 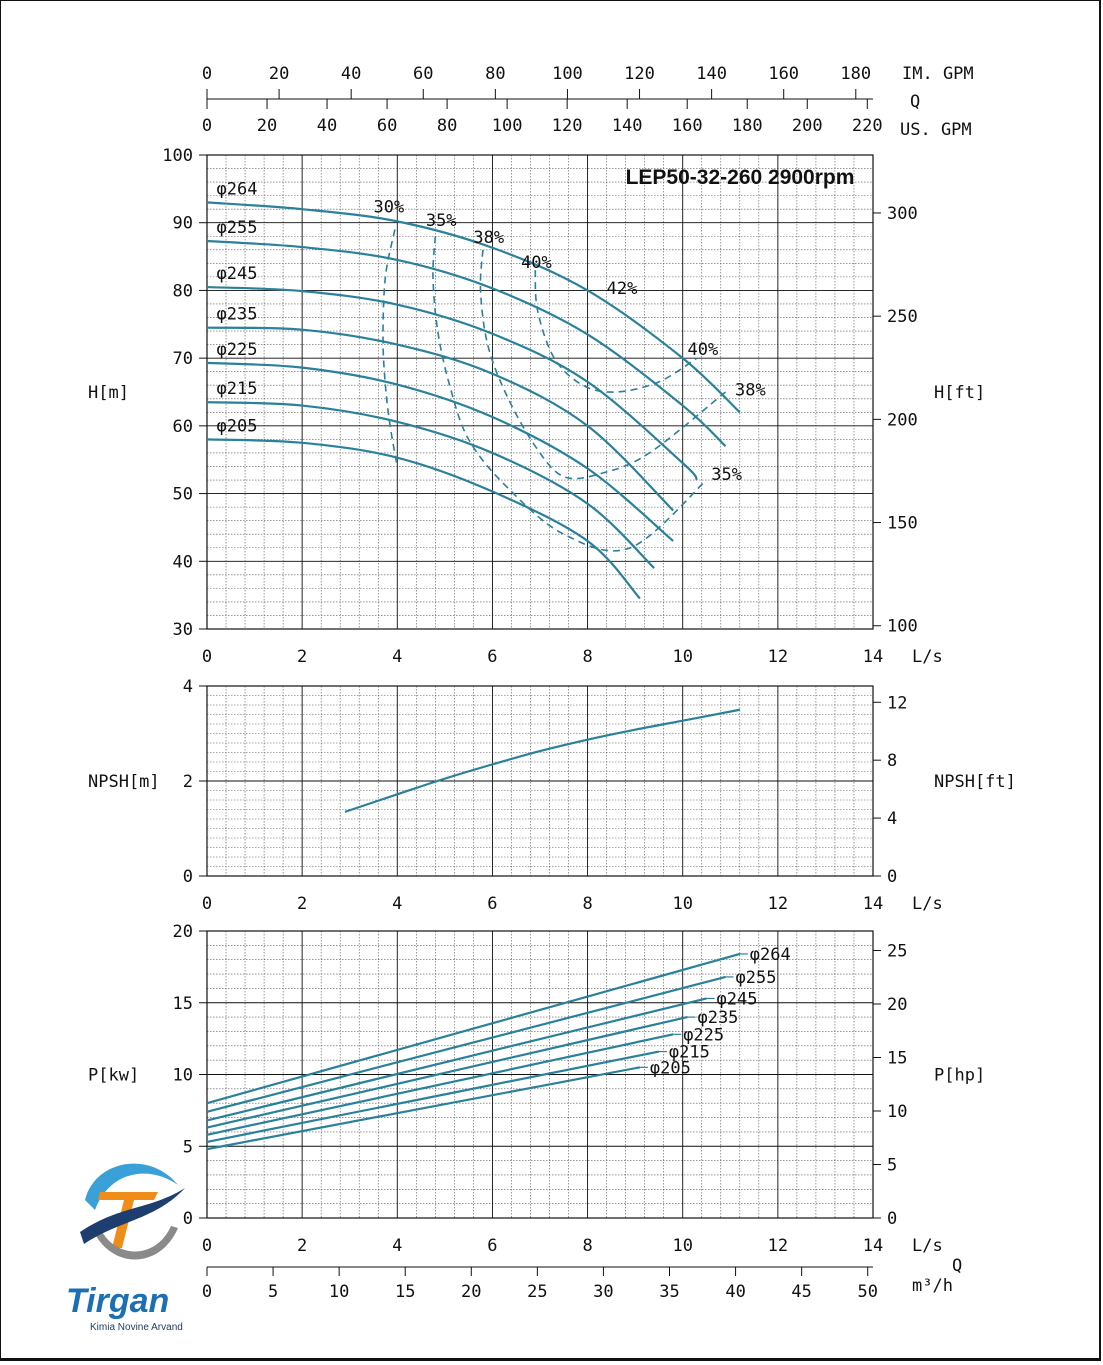 I want to click on impeller-label: φ235, so click(x=237, y=315).